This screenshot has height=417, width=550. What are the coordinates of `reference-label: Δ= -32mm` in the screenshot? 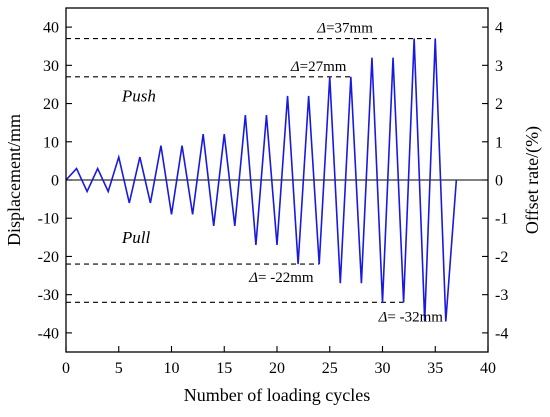 It's located at (411, 317).